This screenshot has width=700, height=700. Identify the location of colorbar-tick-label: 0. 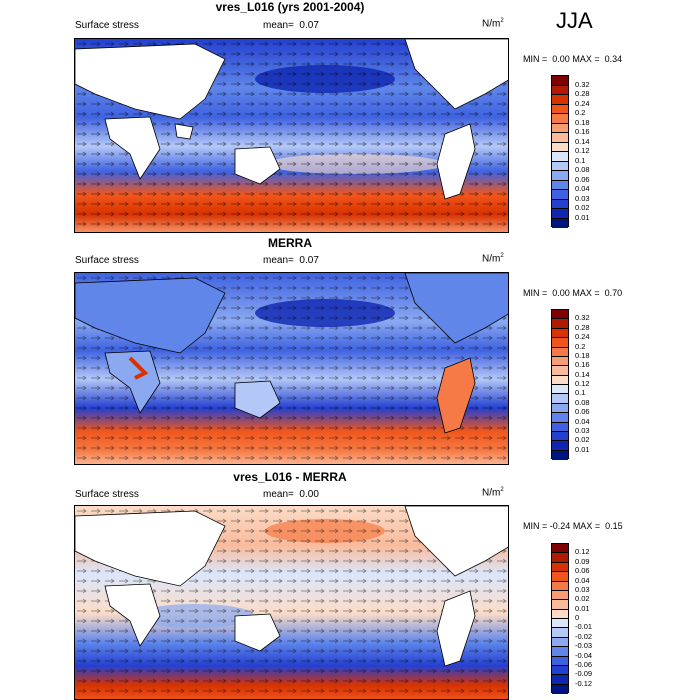
(577, 617).